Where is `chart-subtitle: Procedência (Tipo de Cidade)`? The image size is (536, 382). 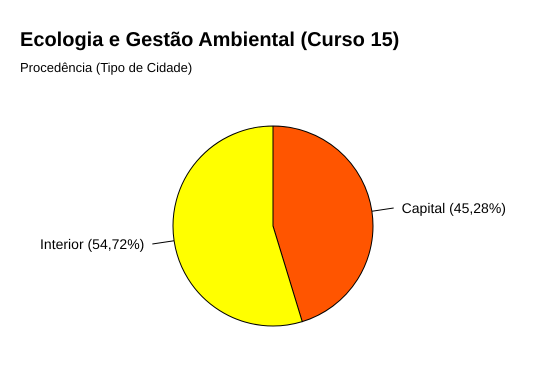 chart-subtitle: Procedência (Tipo de Cidade) is located at coordinates (106, 67).